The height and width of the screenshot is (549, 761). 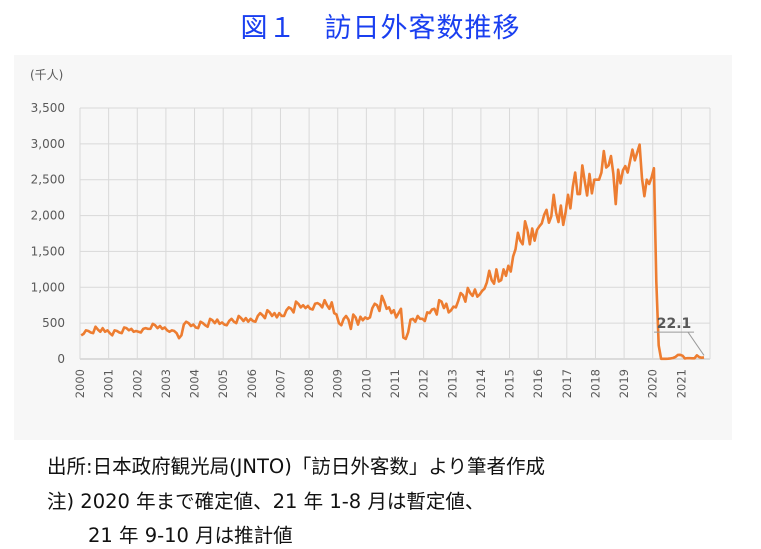 What do you see at coordinates (48, 216) in the screenshot?
I see `y-tick-label: 2,000` at bounding box center [48, 216].